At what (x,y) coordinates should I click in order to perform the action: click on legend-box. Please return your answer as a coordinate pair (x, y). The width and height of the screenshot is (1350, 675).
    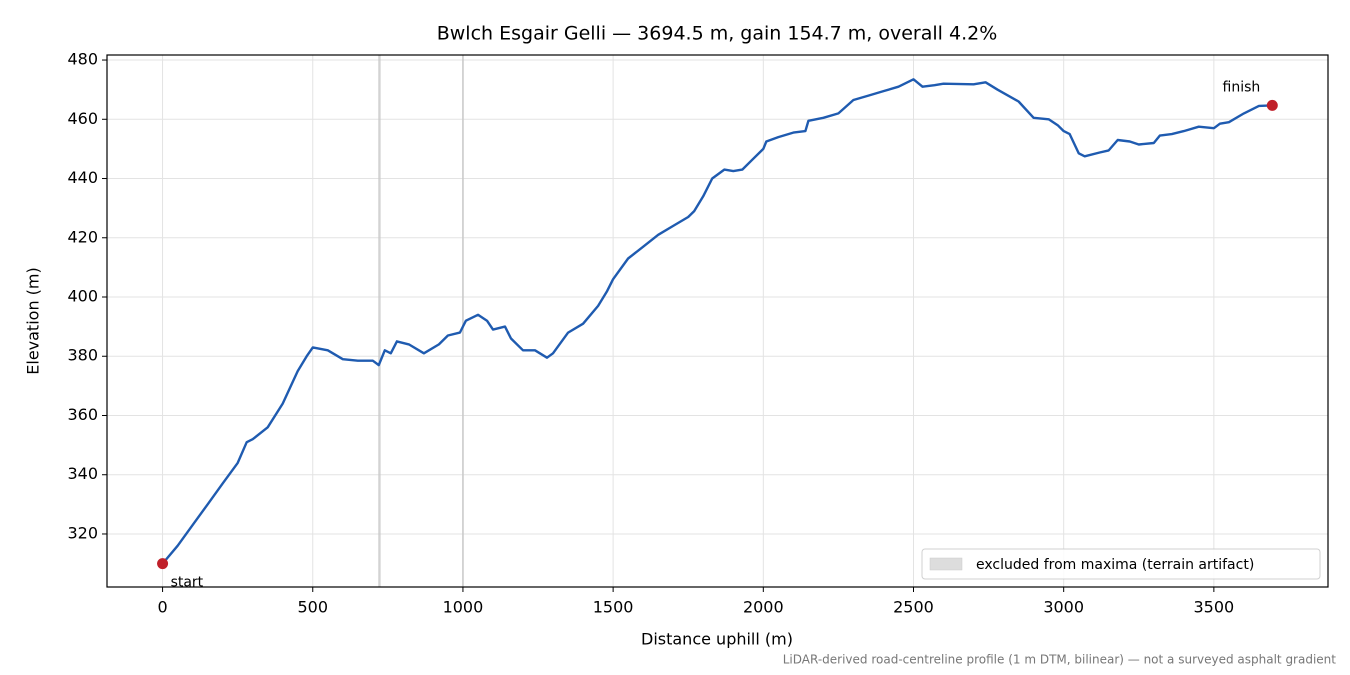
    Looking at the image, I should click on (1121, 564).